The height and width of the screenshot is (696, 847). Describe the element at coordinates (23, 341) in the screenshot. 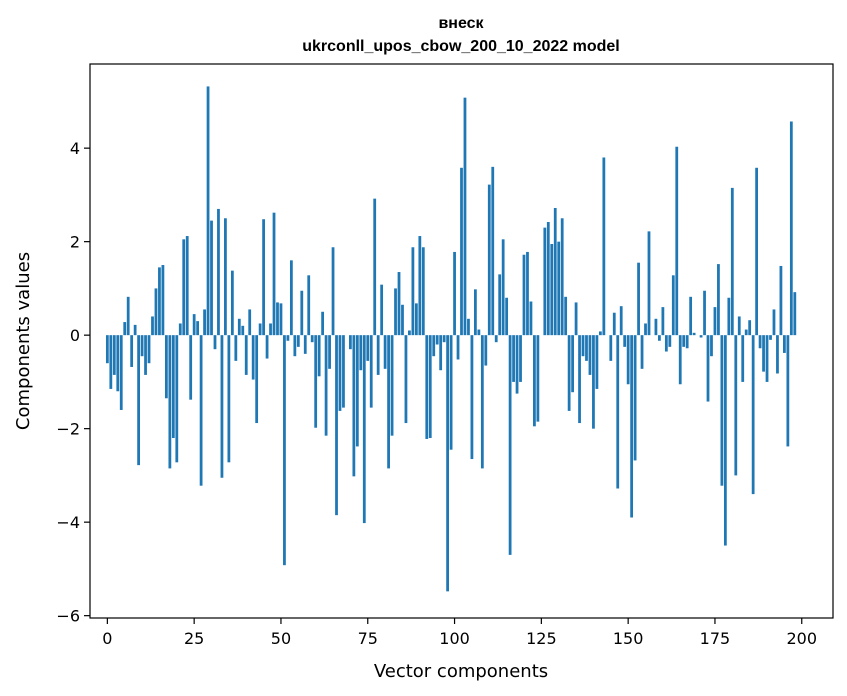

I see `y-axis-label: Components values` at that location.